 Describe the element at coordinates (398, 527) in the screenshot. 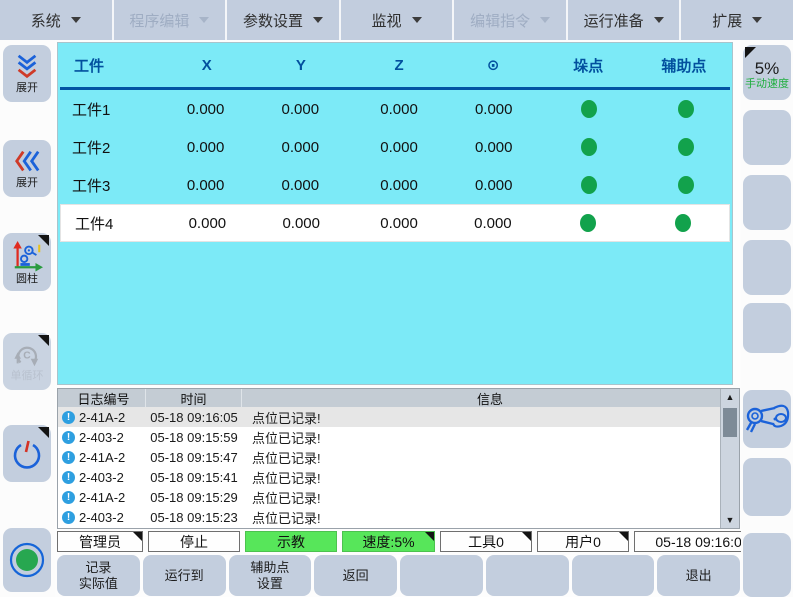

I see `log-row-clipped: !2-41A-2 05-18 09:15:17 点位已记录!` at that location.